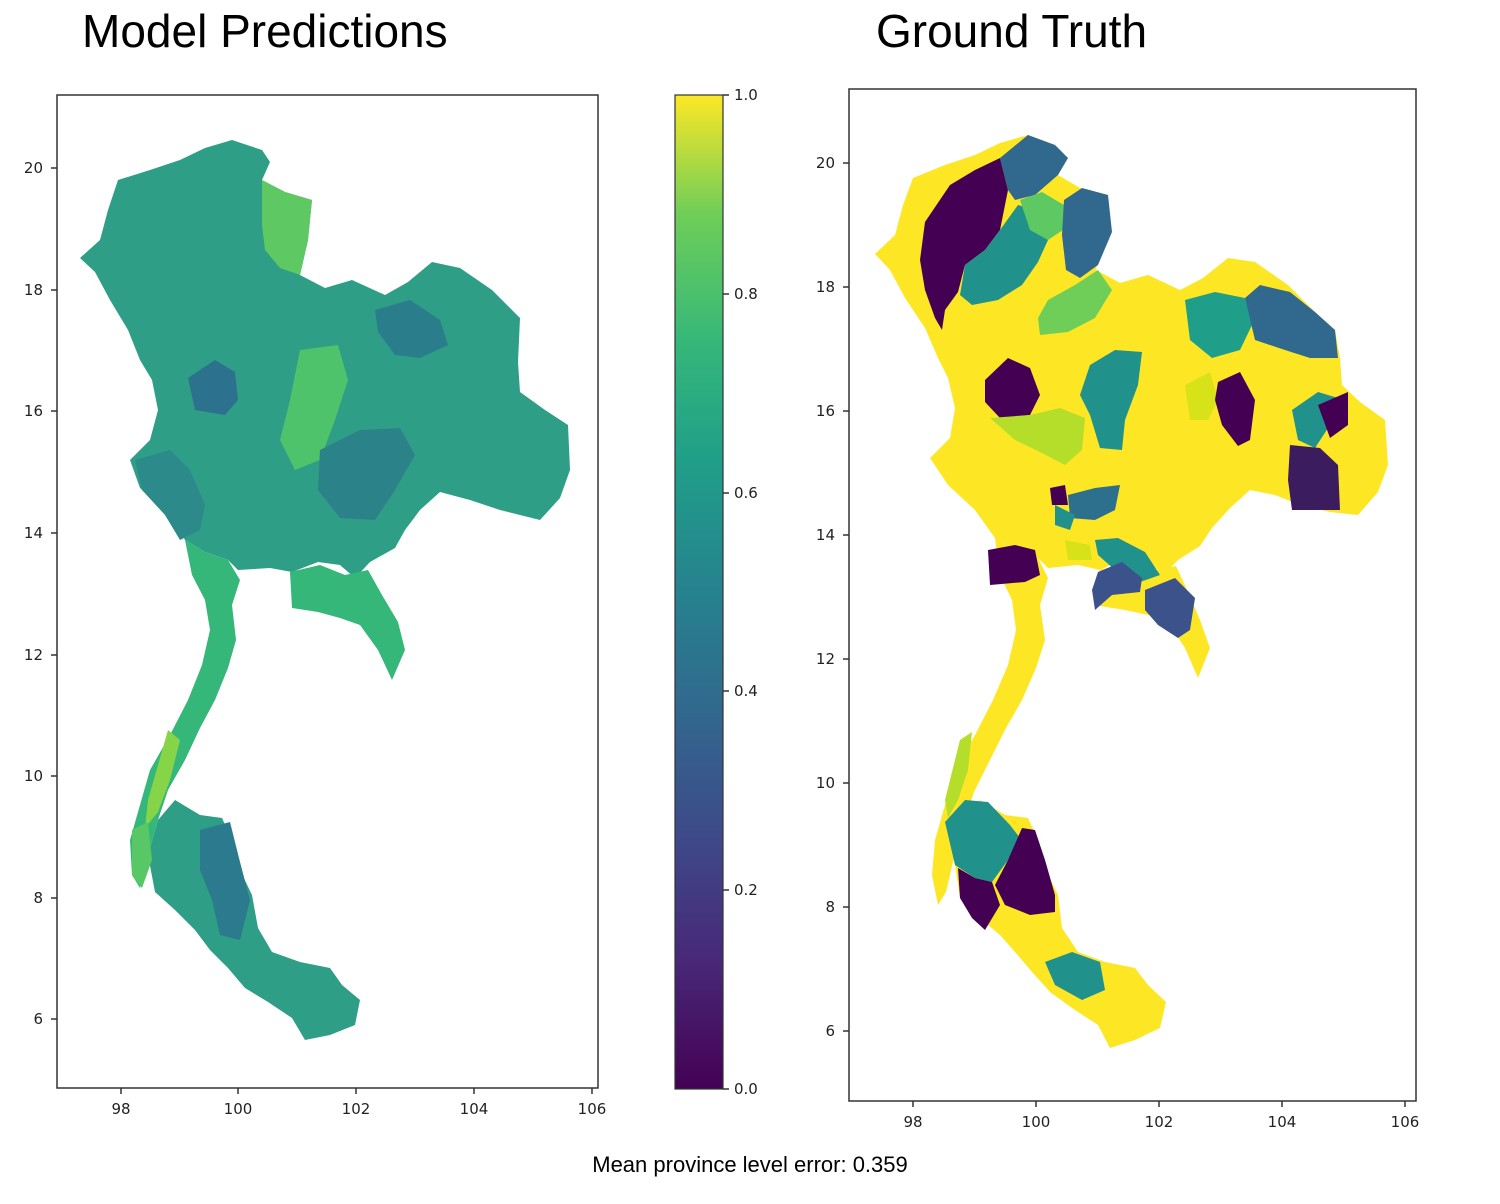 This screenshot has height=1204, width=1500. What do you see at coordinates (825, 287) in the screenshot?
I see `ground-truth-y-tick: 18` at bounding box center [825, 287].